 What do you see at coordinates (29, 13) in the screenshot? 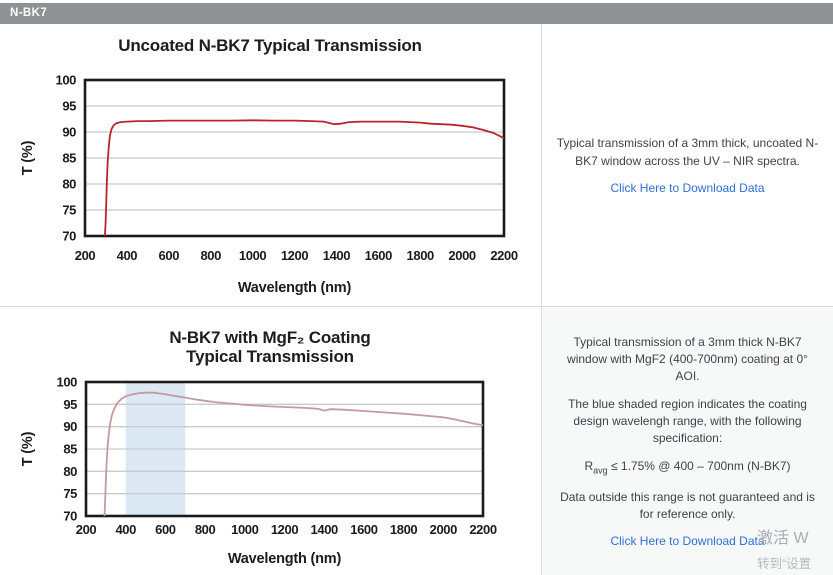
I see `section-title: N-BK7` at bounding box center [29, 13].